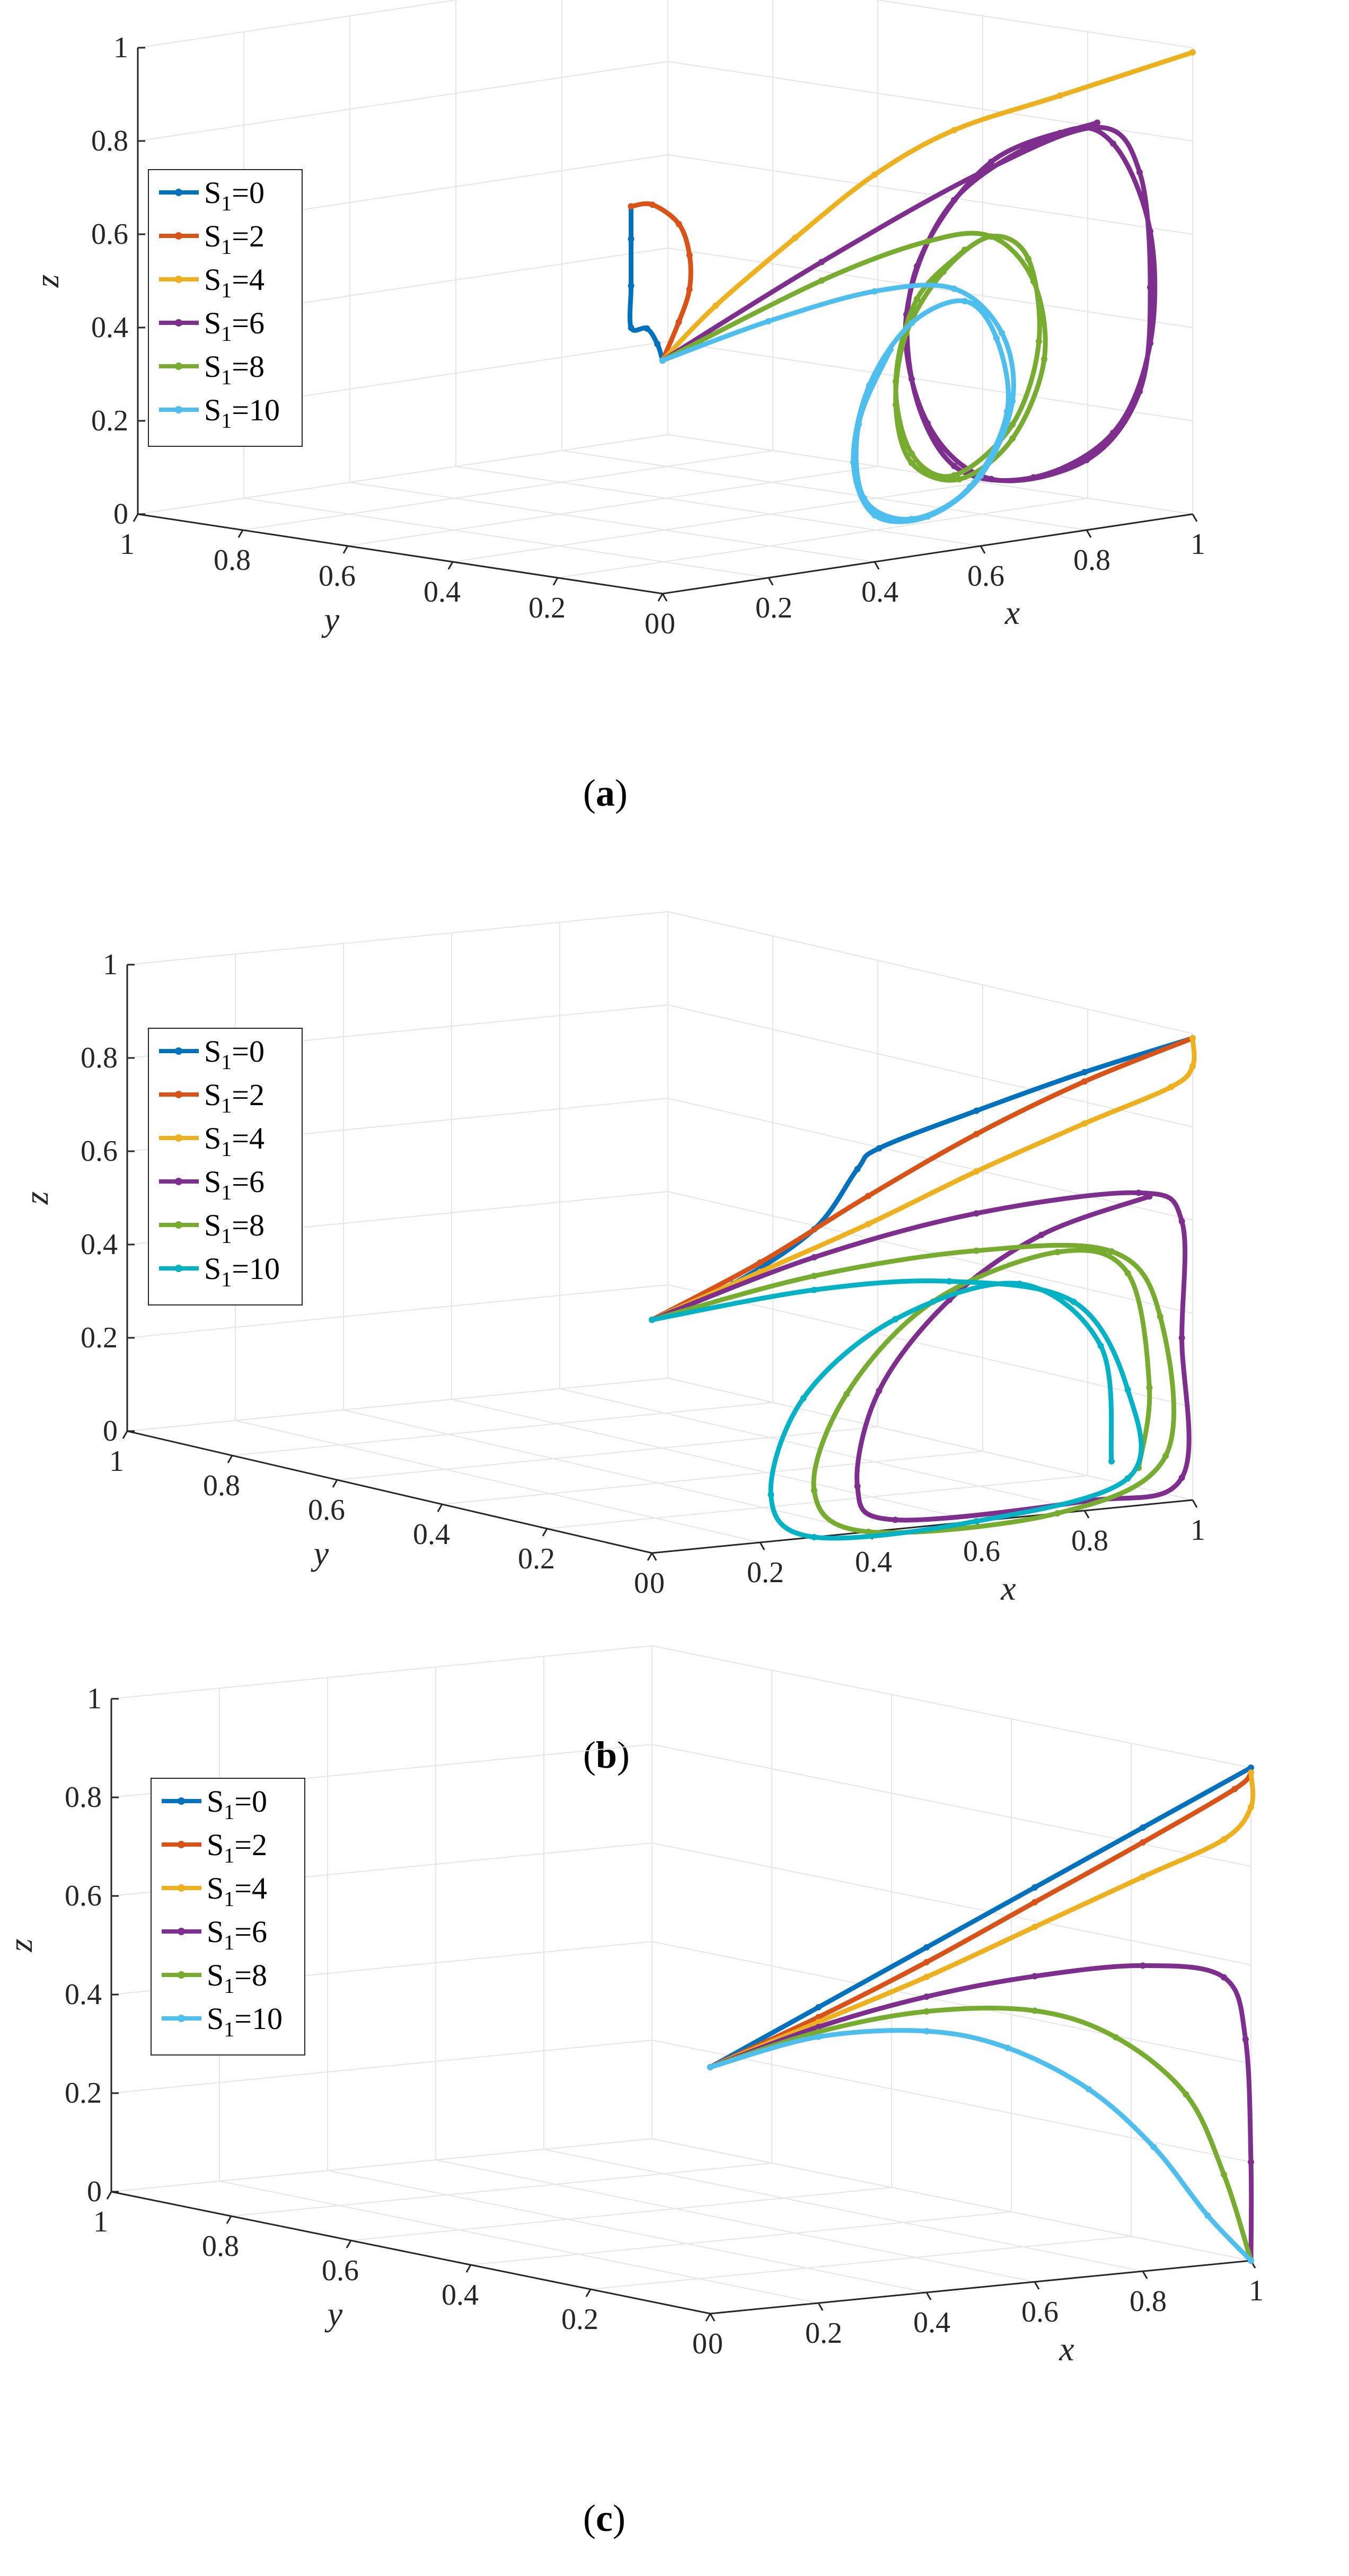  What do you see at coordinates (606, 1755) in the screenshot?
I see `panel-label-b: (b)` at bounding box center [606, 1755].